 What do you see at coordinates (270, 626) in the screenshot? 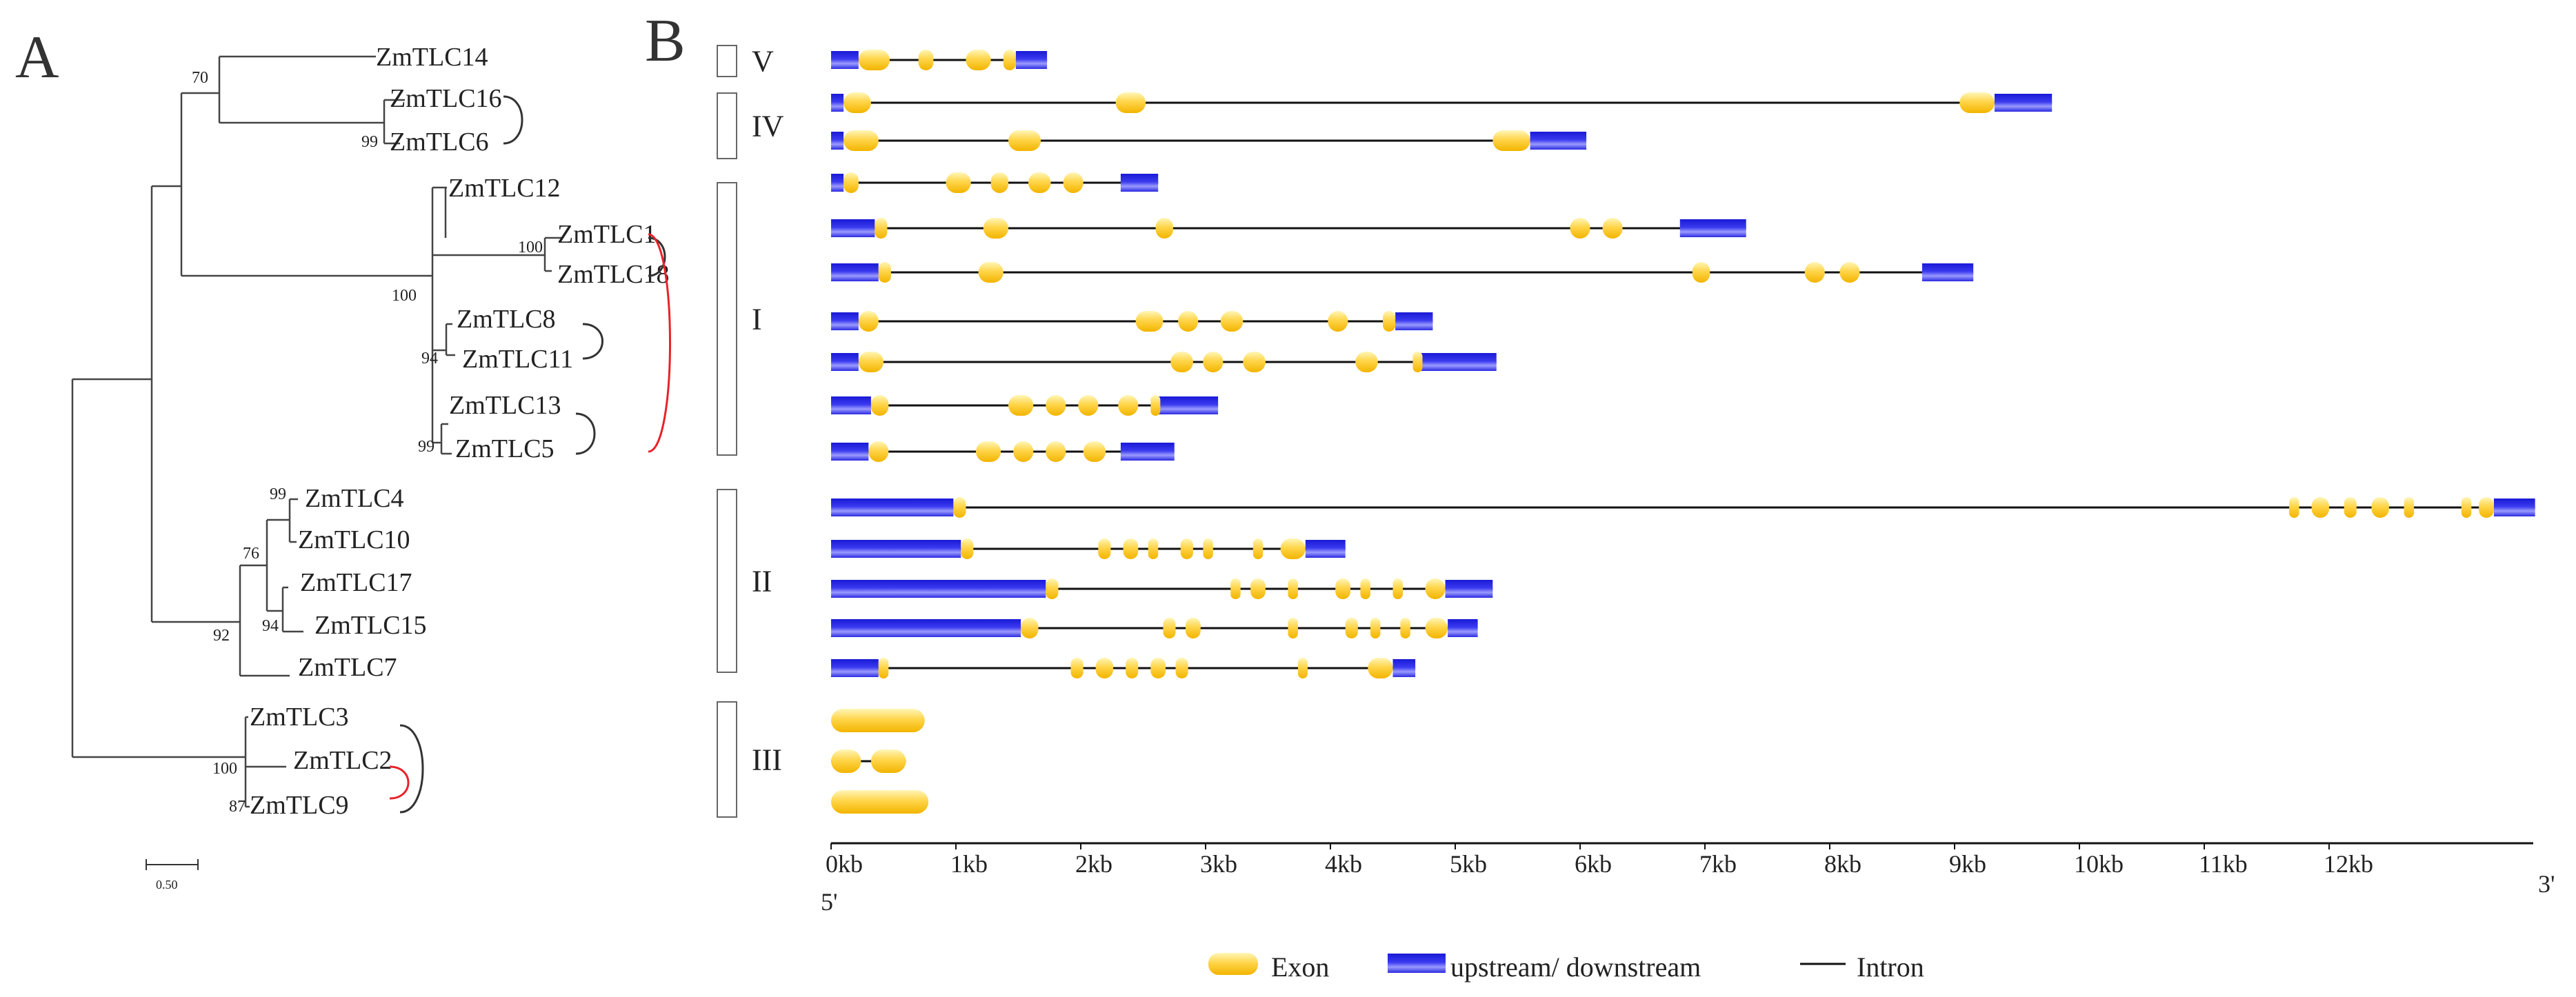
I see `bootstrap-value: 94` at bounding box center [270, 626].